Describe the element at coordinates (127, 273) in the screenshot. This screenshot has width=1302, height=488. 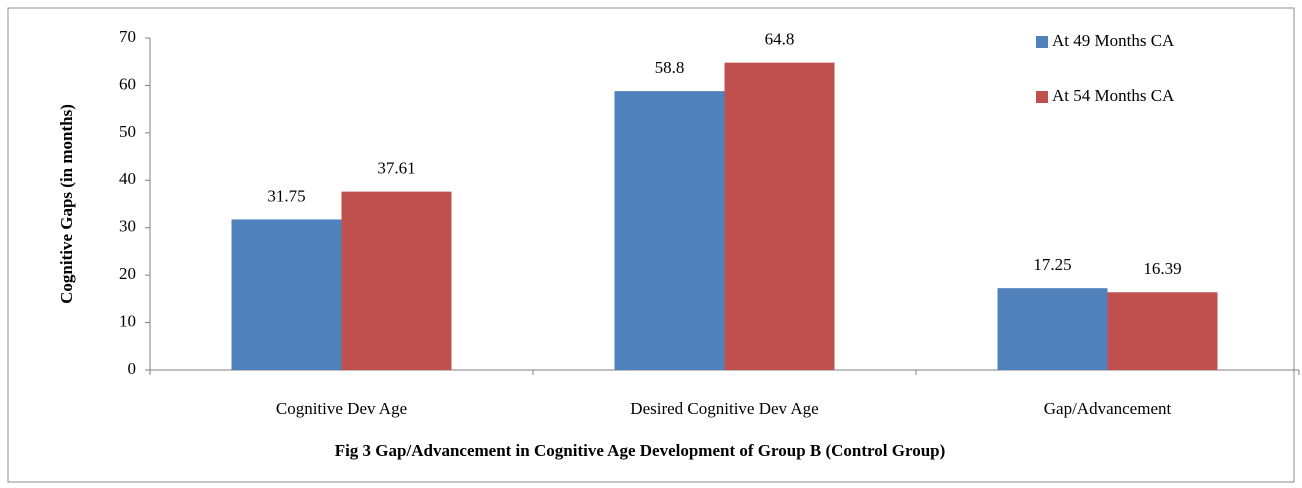
I see `y-tick-label: 20` at that location.